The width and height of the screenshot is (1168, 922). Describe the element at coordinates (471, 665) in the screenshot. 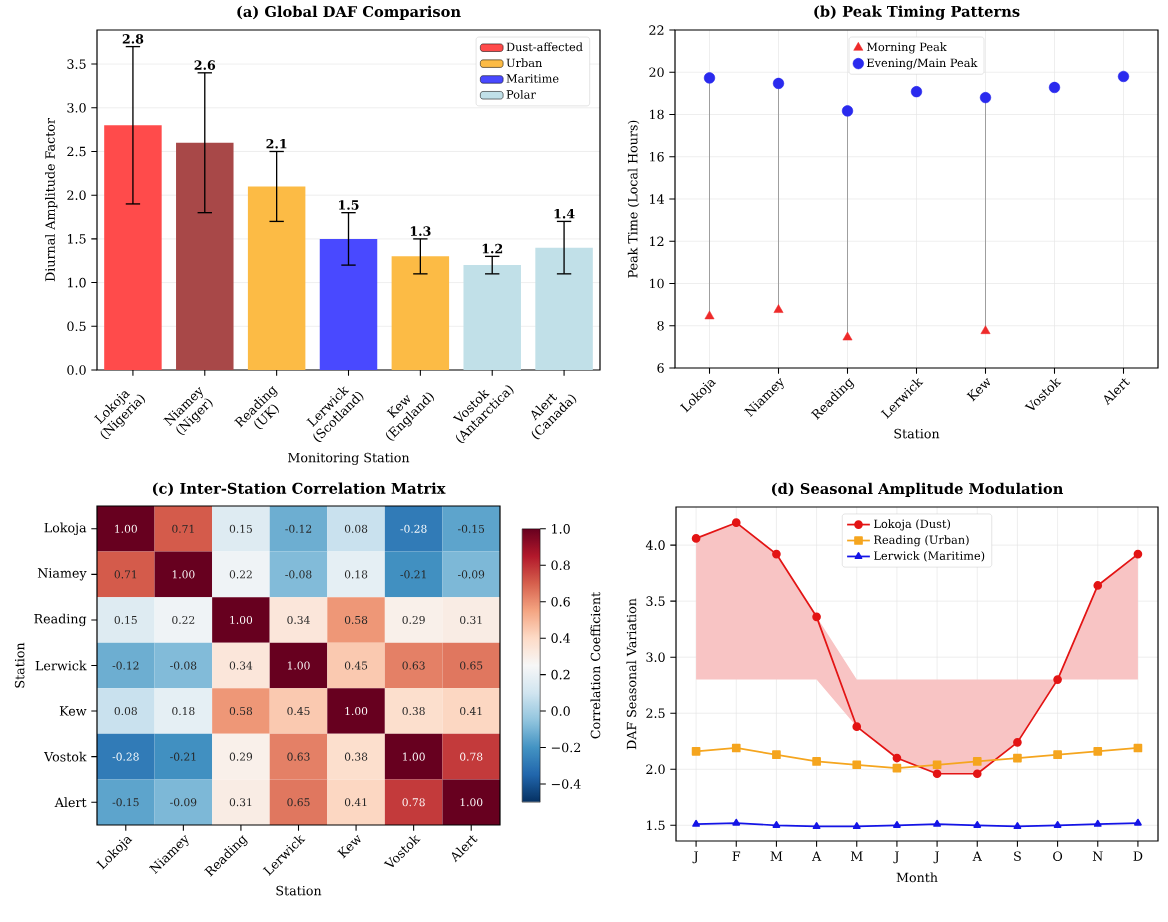

I see `data-label: 0.65` at that location.